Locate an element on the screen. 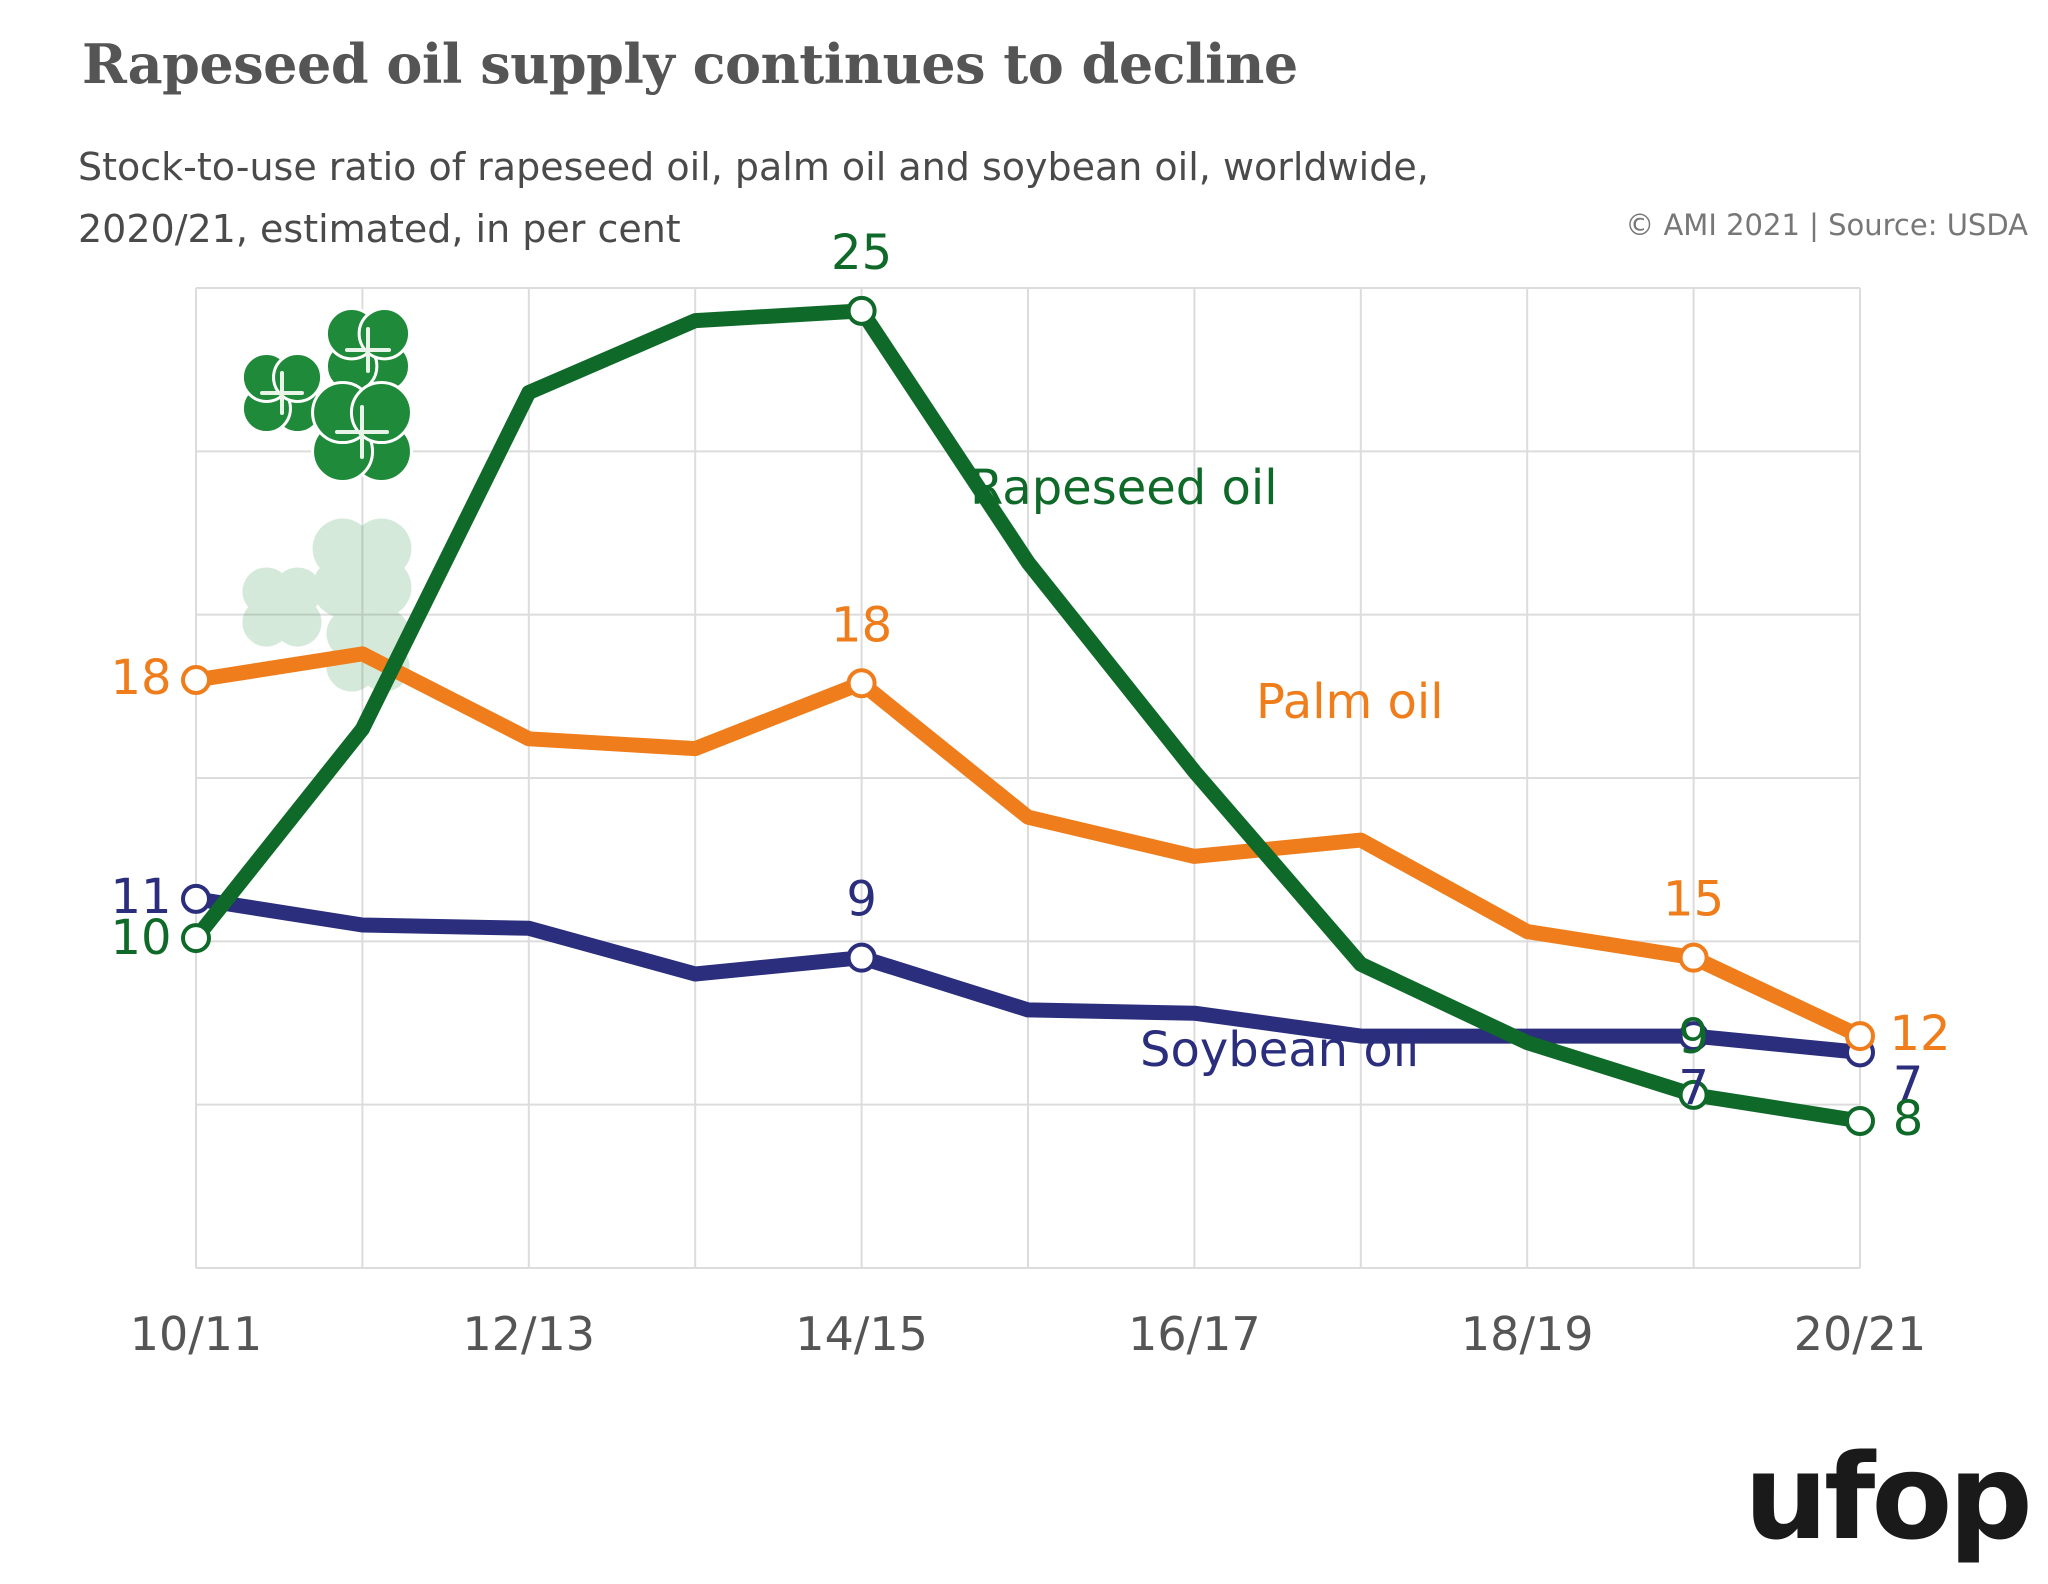 The width and height of the screenshot is (2048, 1584). ufop-logo: ufop is located at coordinates (1888, 1497).